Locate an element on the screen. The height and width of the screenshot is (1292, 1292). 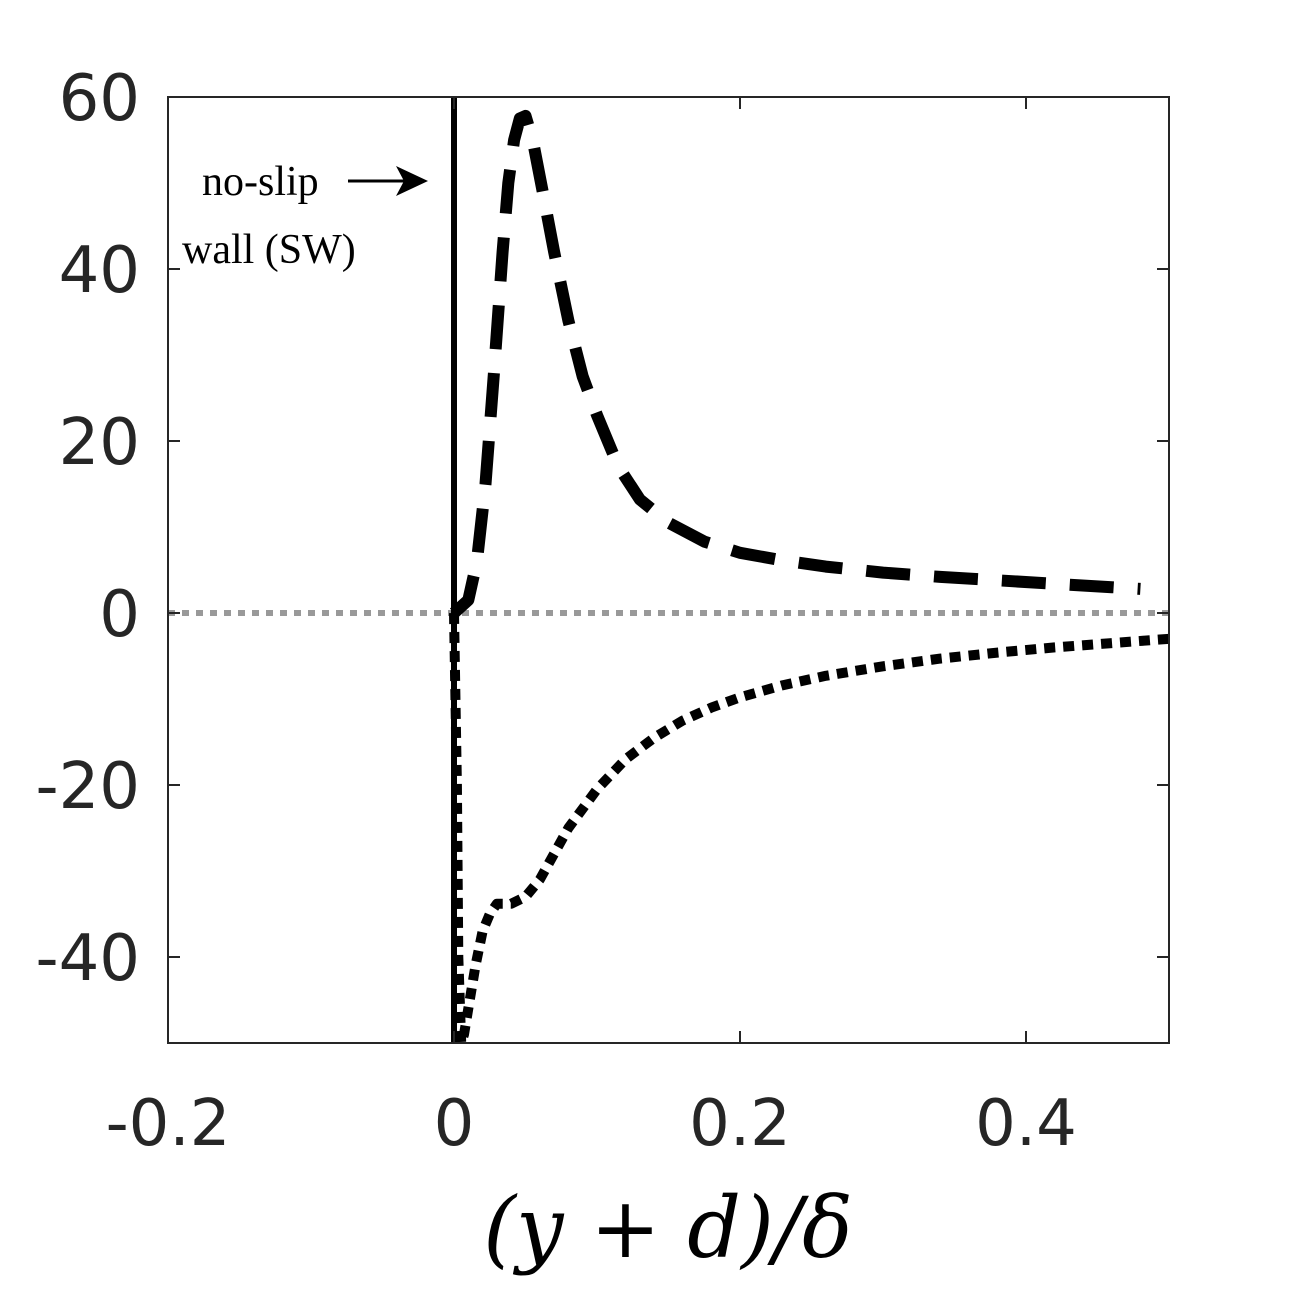
x-axis-label: (y + d)/δ is located at coordinates (667, 1228).